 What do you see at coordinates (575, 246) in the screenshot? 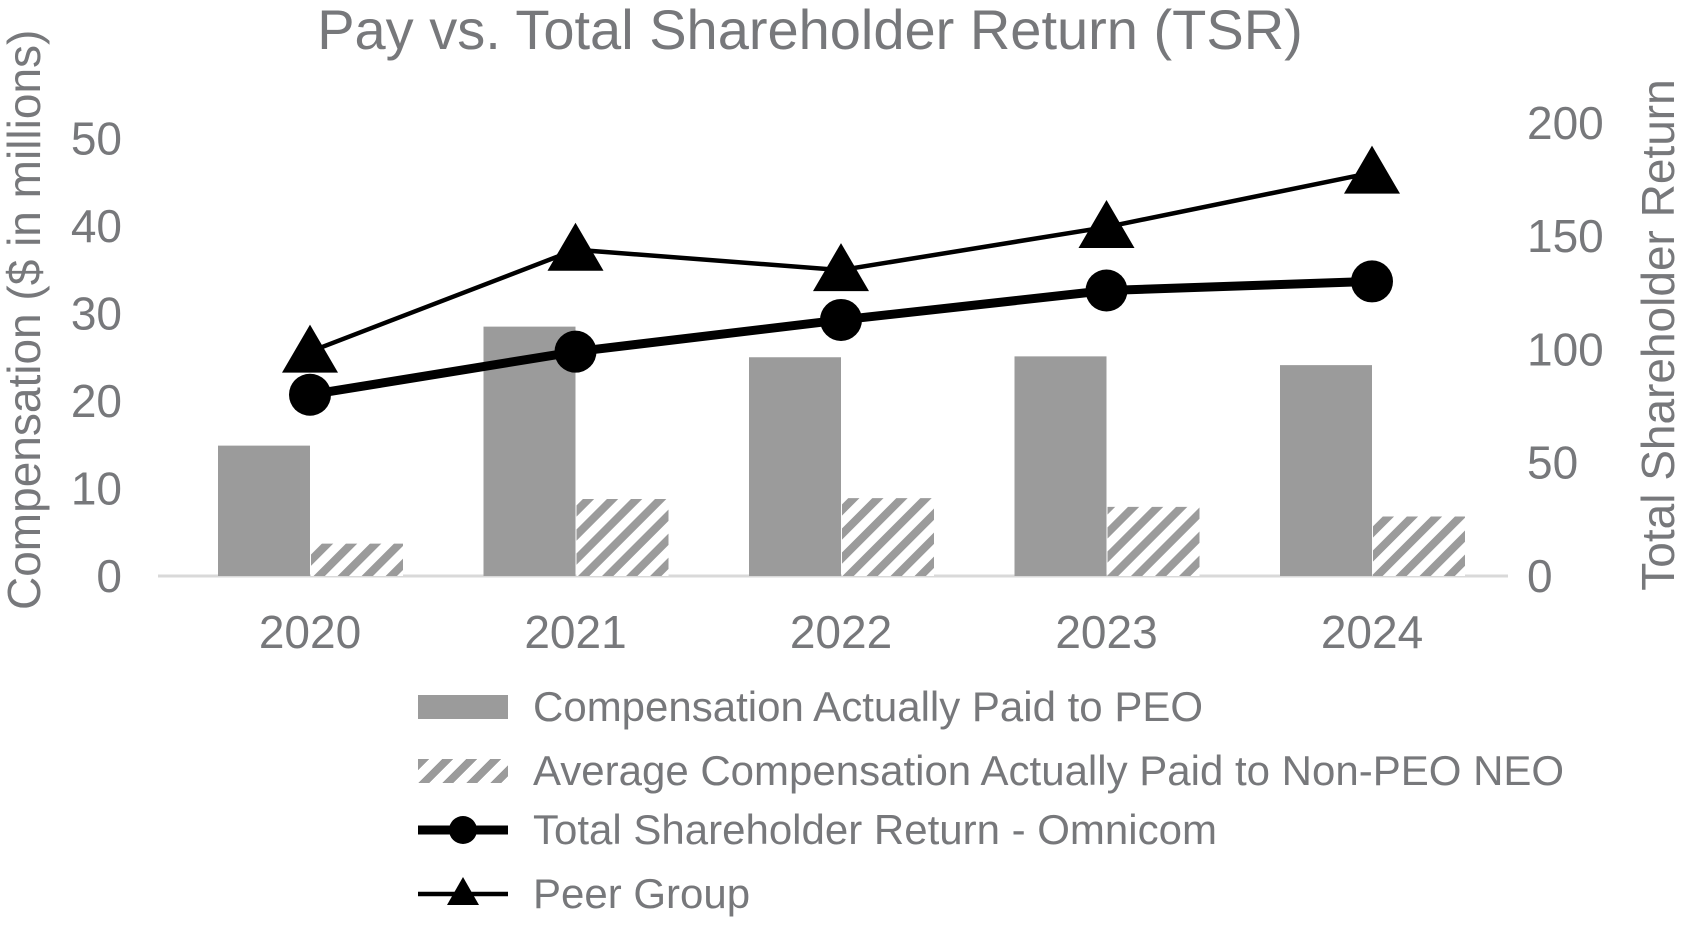
I see `peer-group-marker-2021` at bounding box center [575, 246].